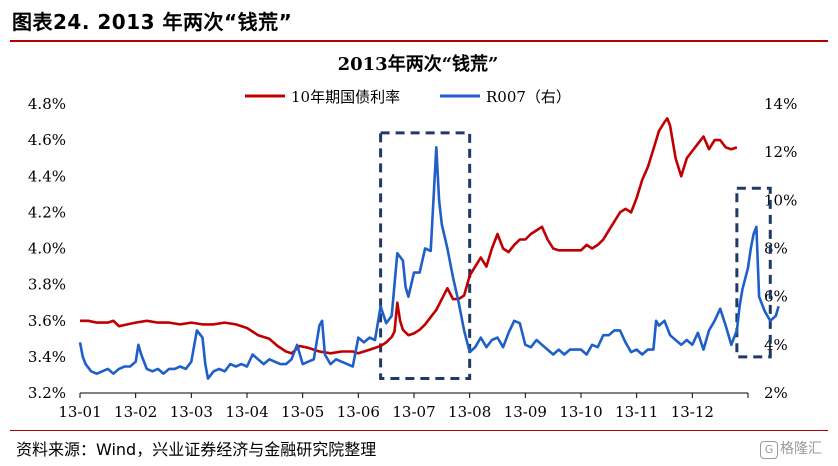  I want to click on y-right-tick-label: 14%, so click(780, 104).